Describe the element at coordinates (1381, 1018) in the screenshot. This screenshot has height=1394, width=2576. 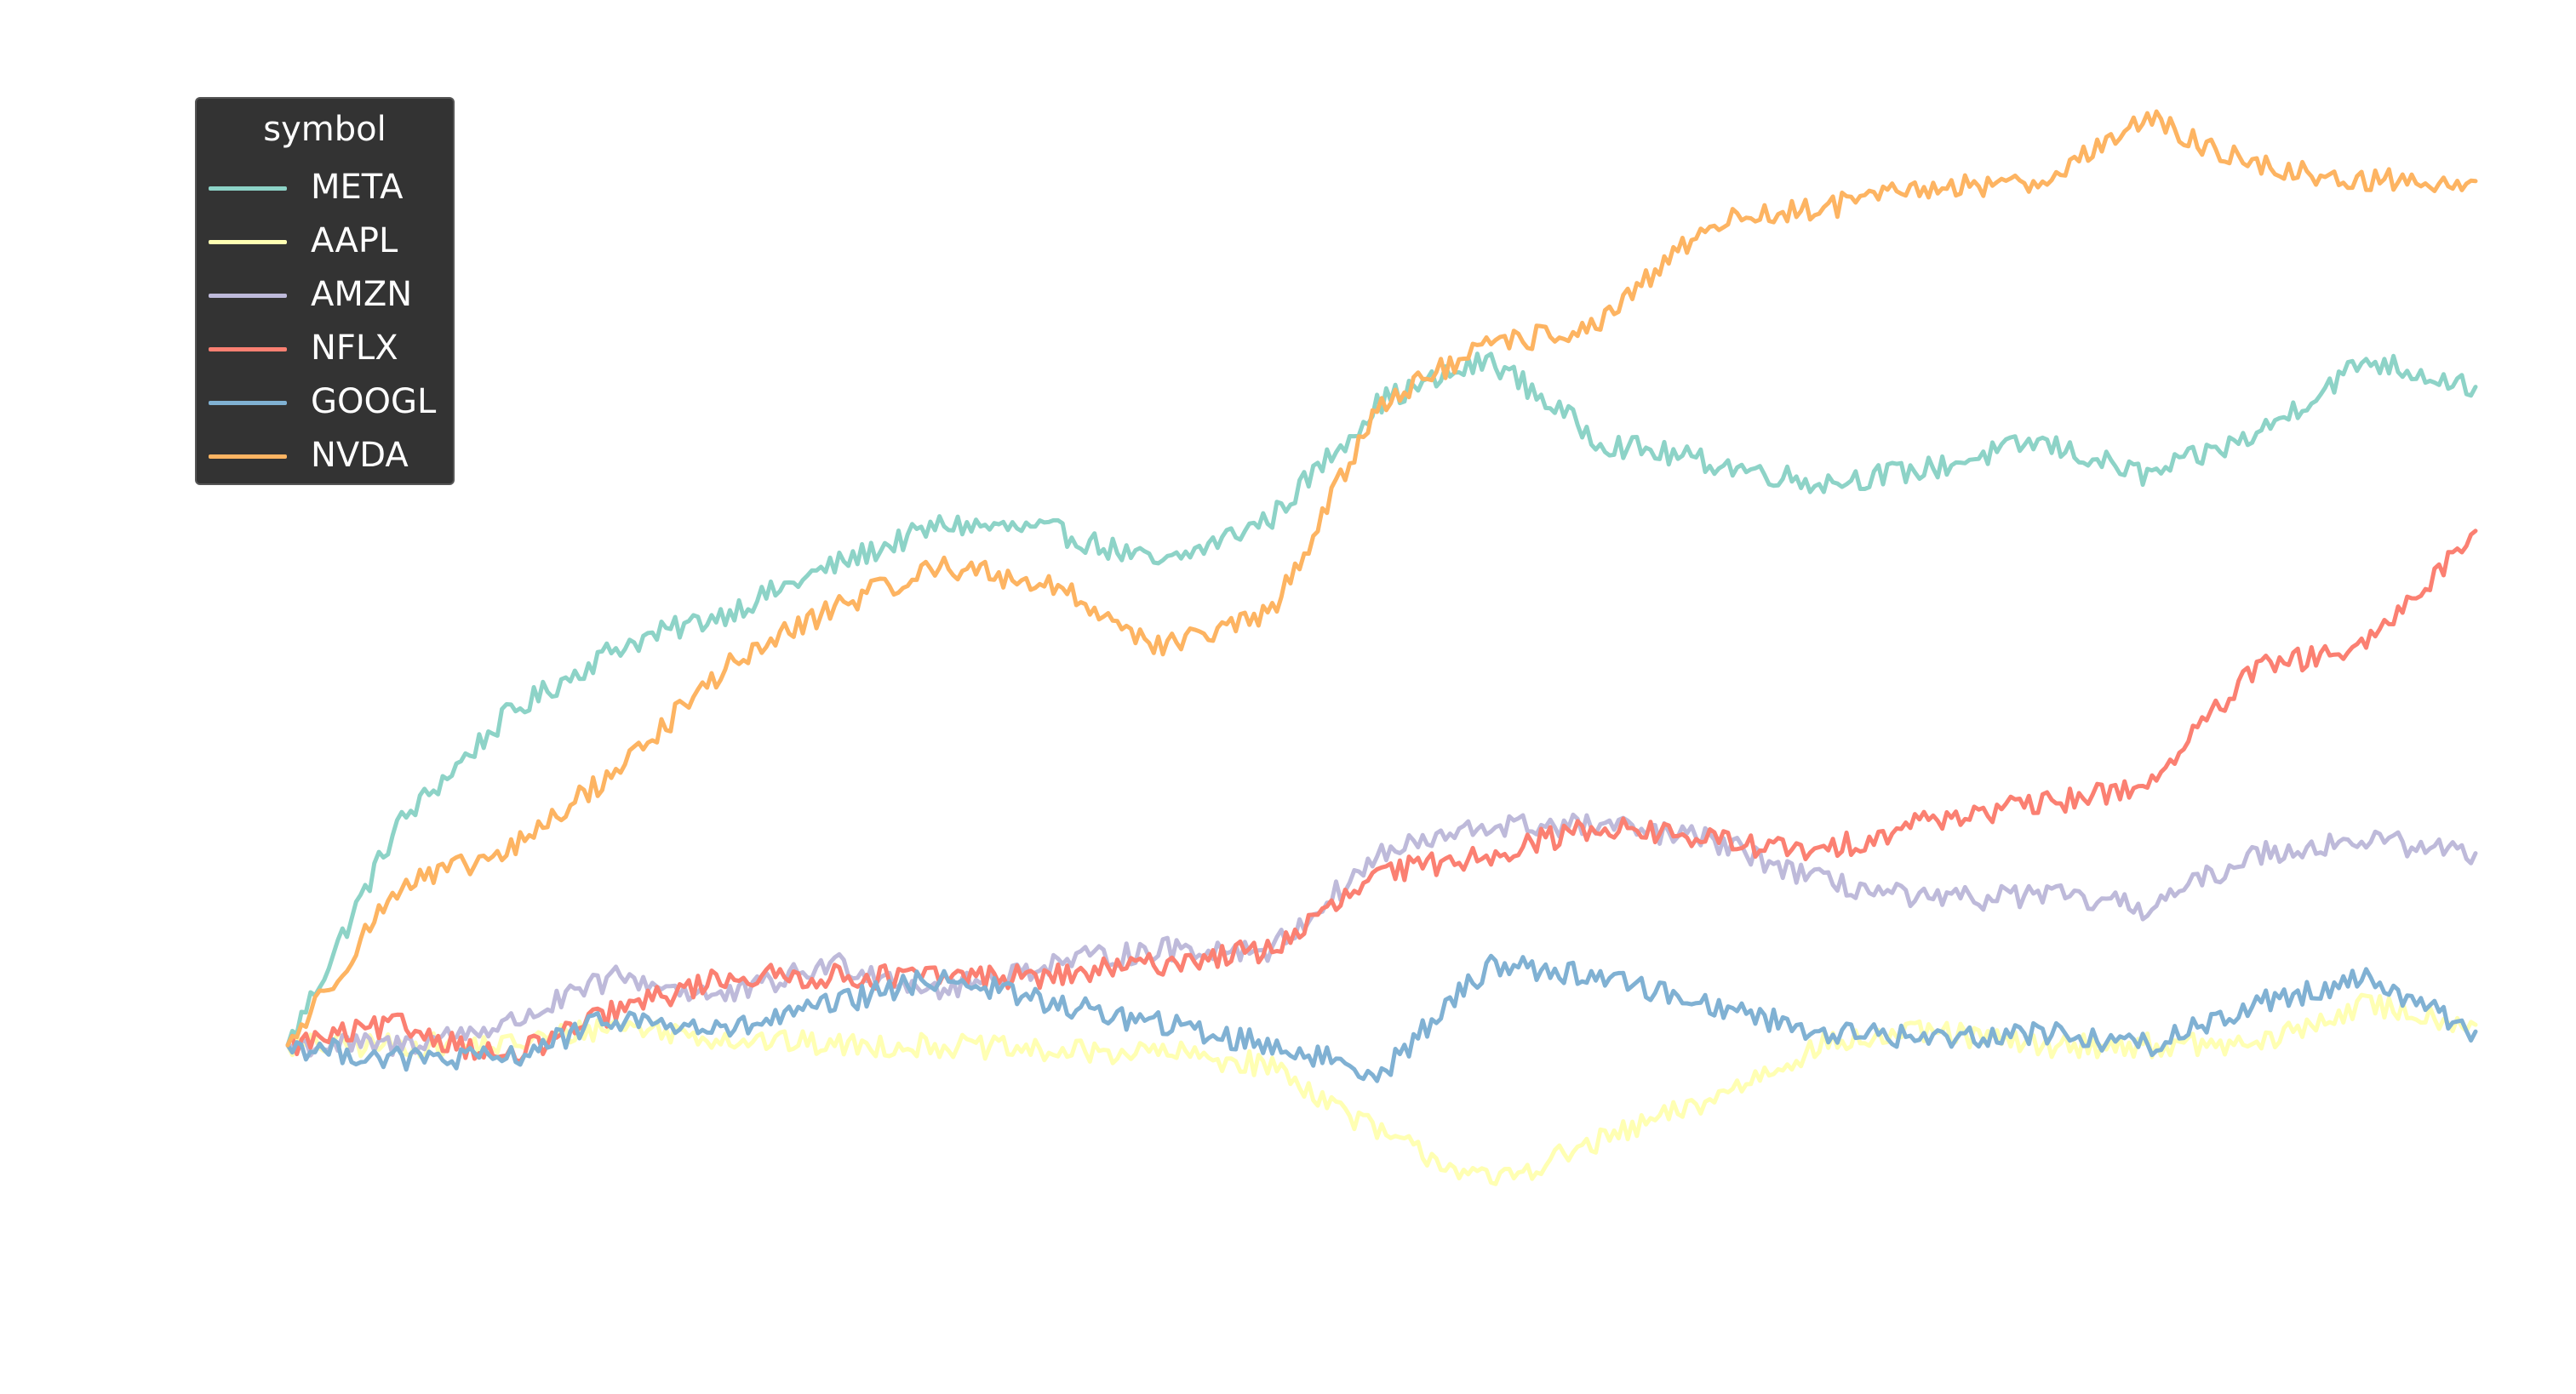
I see `series-line-googl` at that location.